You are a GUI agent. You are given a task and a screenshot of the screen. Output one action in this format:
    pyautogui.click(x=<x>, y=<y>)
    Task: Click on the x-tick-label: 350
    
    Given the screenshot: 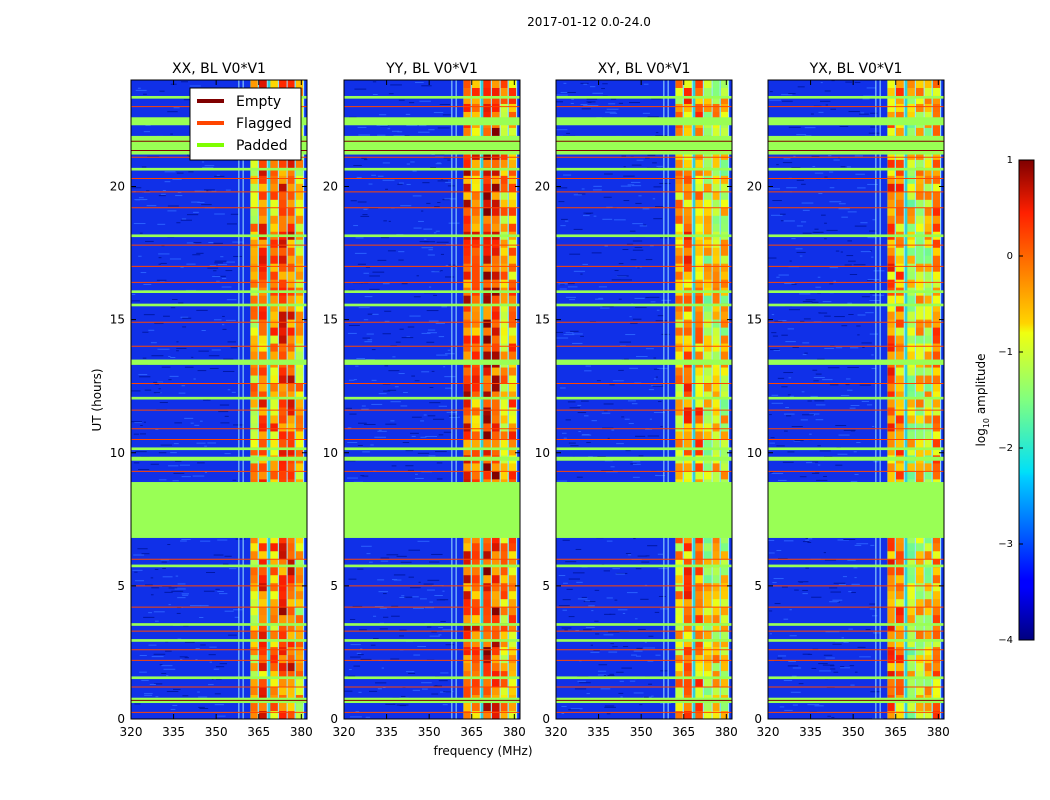 What is the action you would take?
    pyautogui.click(x=853, y=732)
    